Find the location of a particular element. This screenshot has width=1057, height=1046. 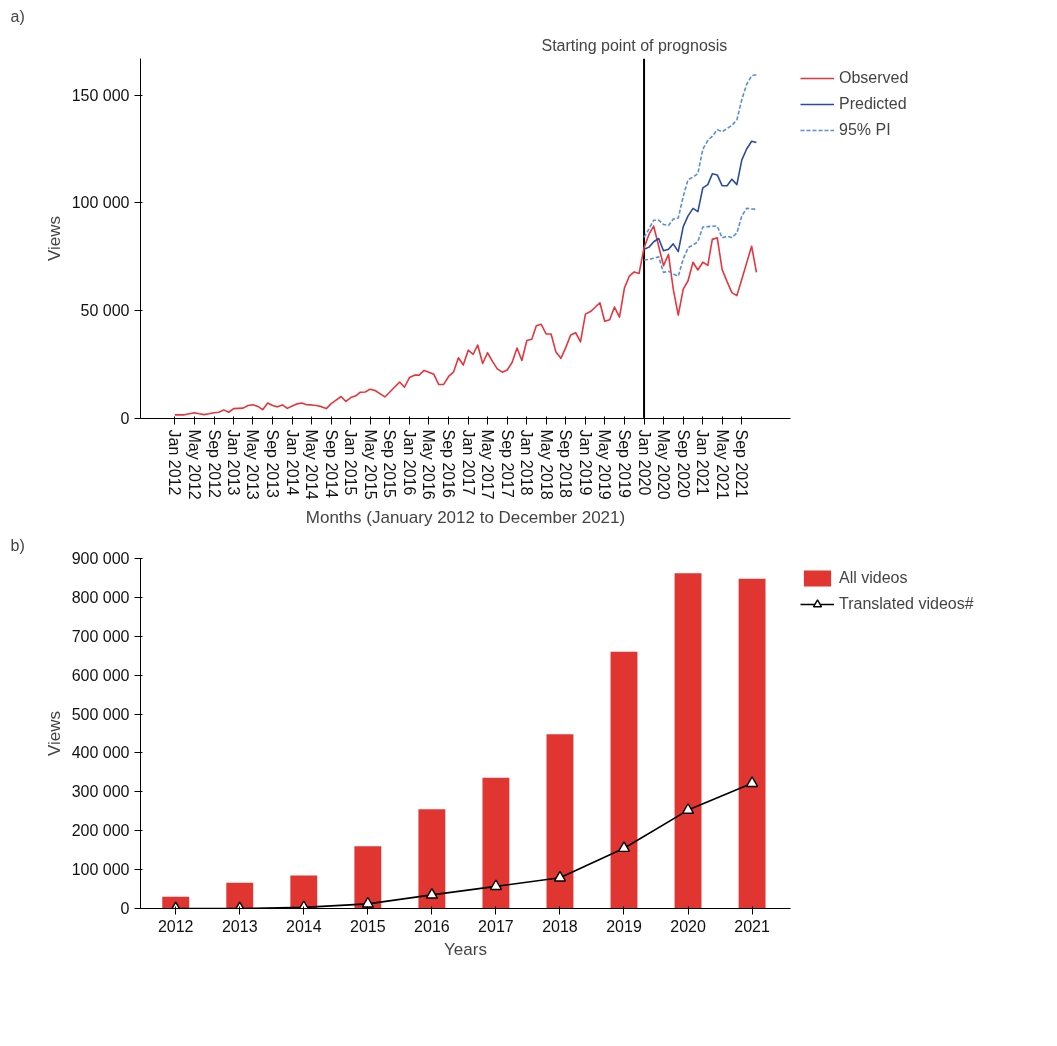

text: a) is located at coordinates (17, 16).